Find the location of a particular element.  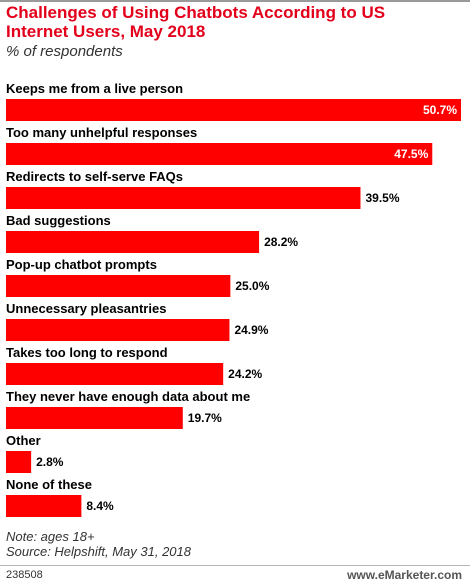

category-label: Redirects to self-serve FAQs is located at coordinates (94, 176).